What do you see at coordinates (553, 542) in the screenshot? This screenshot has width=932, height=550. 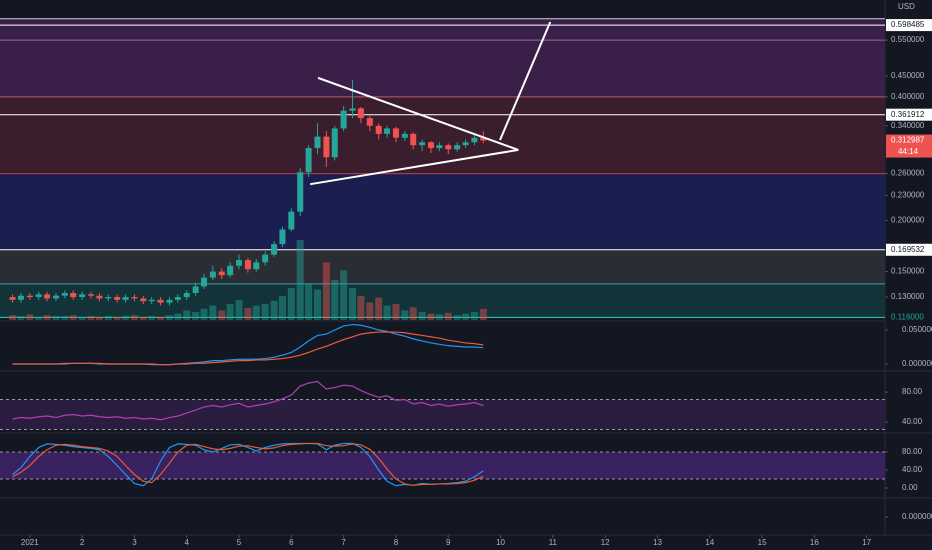 I see `x-tick-label: 11` at bounding box center [553, 542].